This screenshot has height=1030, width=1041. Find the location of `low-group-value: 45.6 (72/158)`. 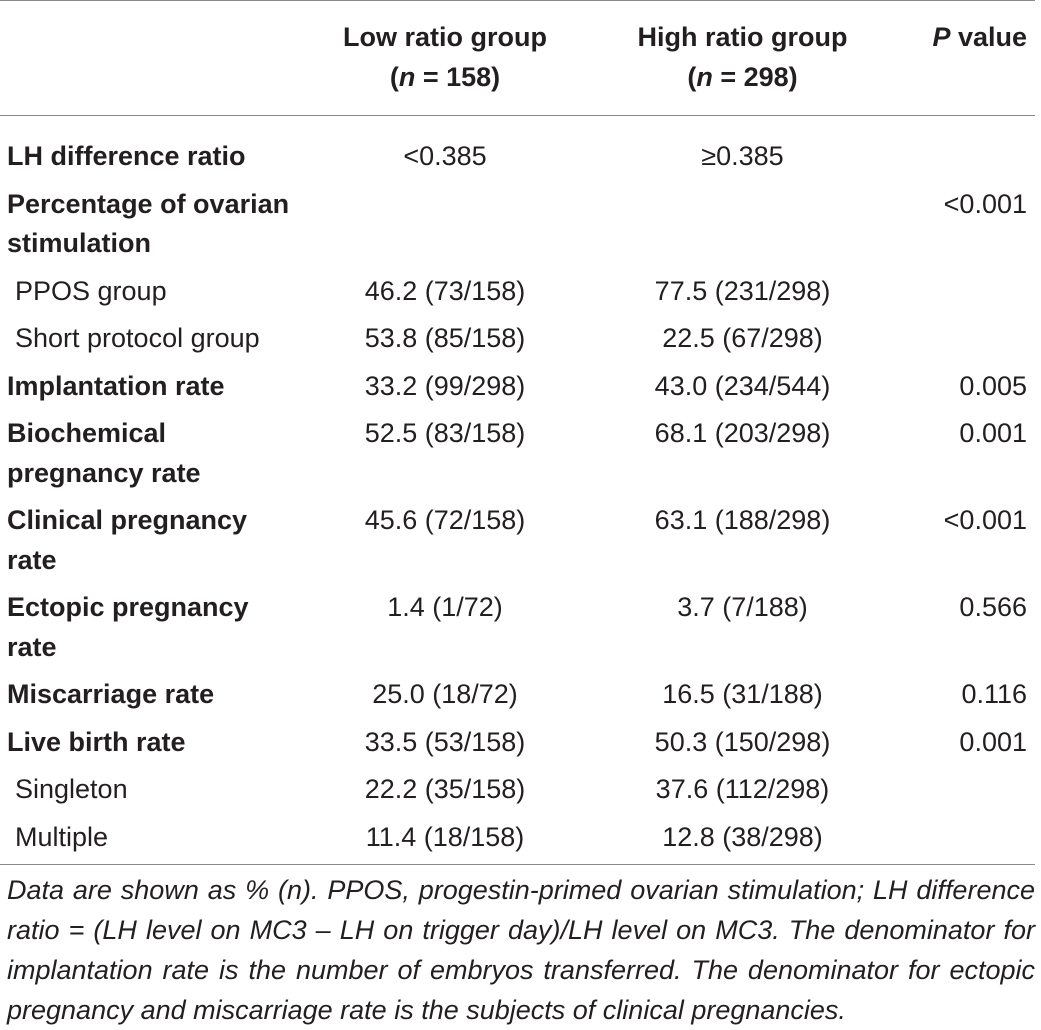

low-group-value: 45.6 (72/158) is located at coordinates (445, 520).